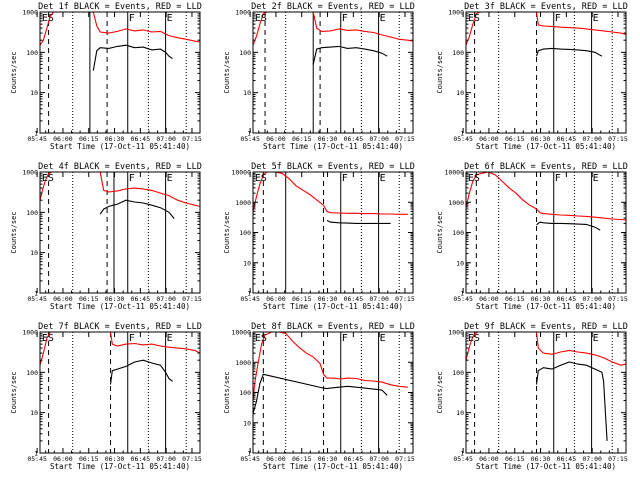  What do you see at coordinates (120, 167) in the screenshot?
I see `chart-title: Det 4f BLACK = Events, RED = LLD` at bounding box center [120, 167].